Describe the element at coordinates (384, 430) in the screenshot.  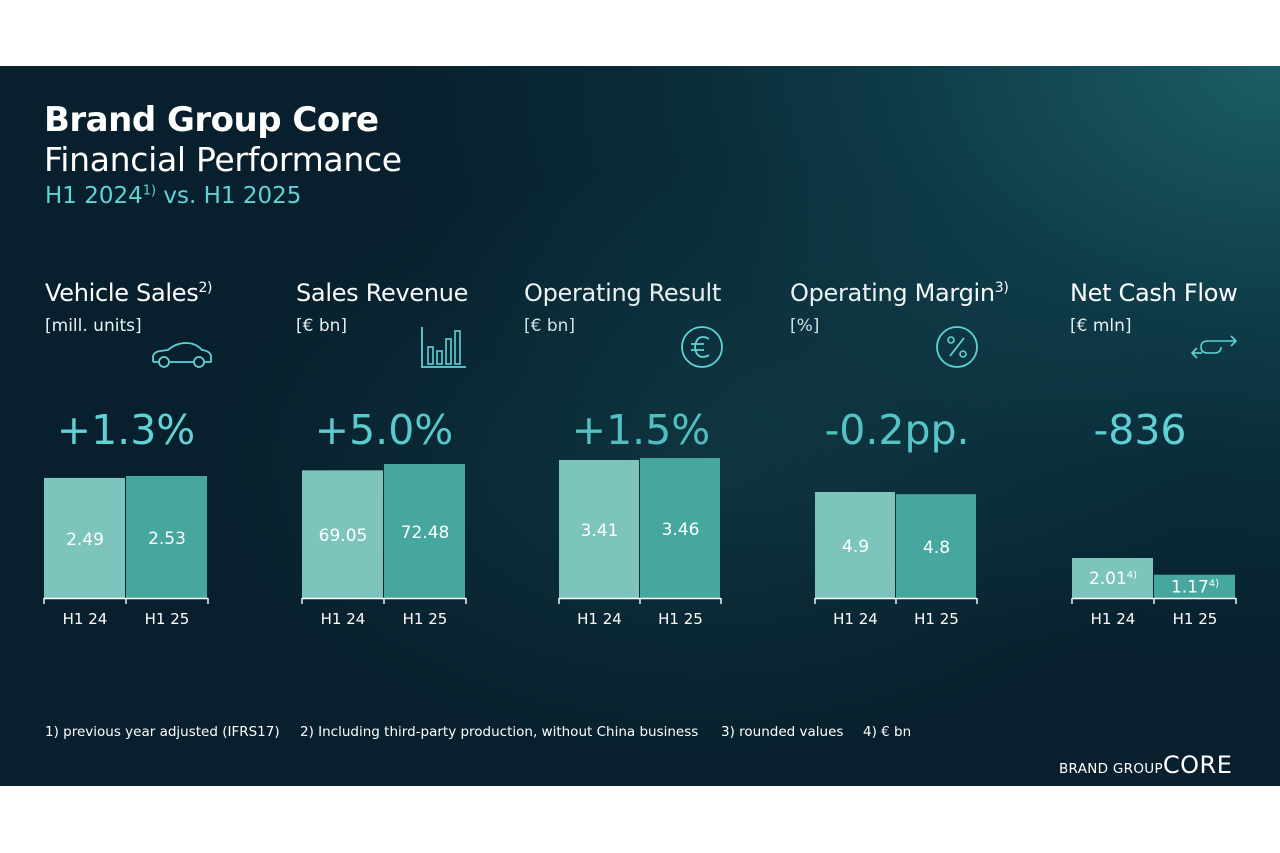
I see `kpi-delta-sales-revenue: +5.0%` at that location.